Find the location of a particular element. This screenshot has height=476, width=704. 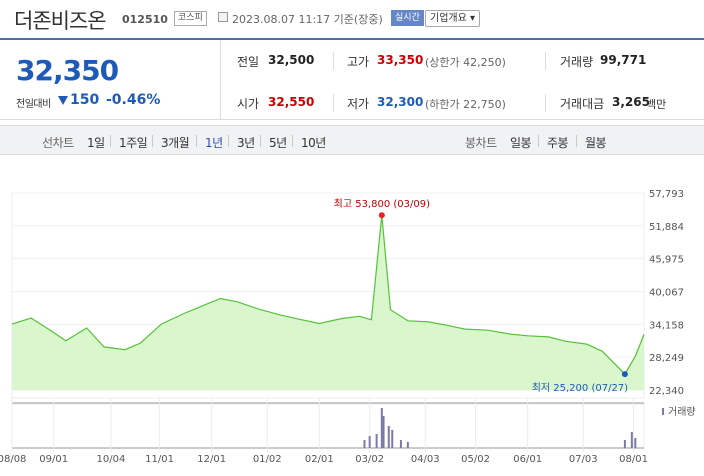

x-tick-label: 10/04 is located at coordinates (111, 459).